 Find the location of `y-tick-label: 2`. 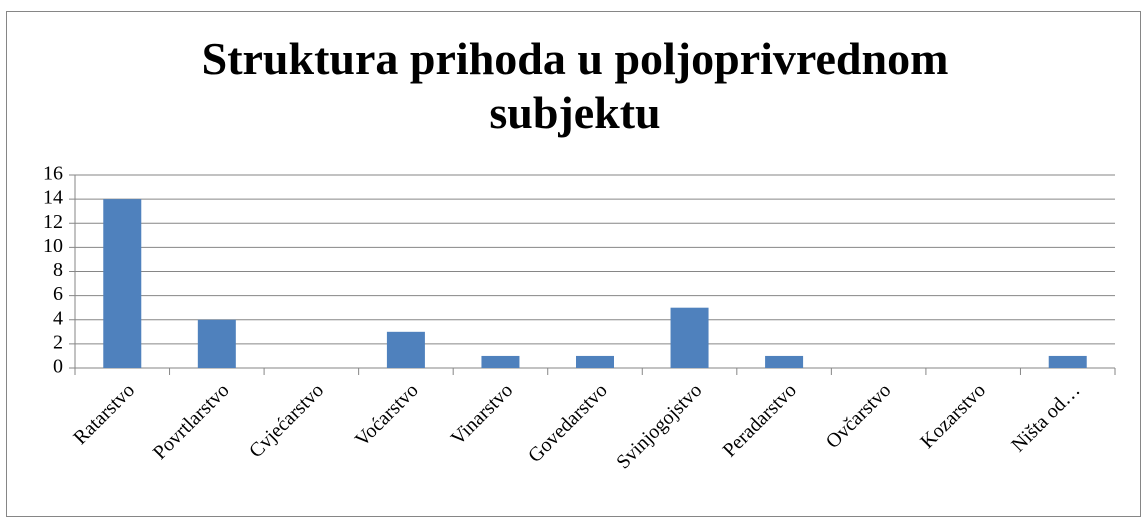

y-tick-label: 2 is located at coordinates (58, 342).